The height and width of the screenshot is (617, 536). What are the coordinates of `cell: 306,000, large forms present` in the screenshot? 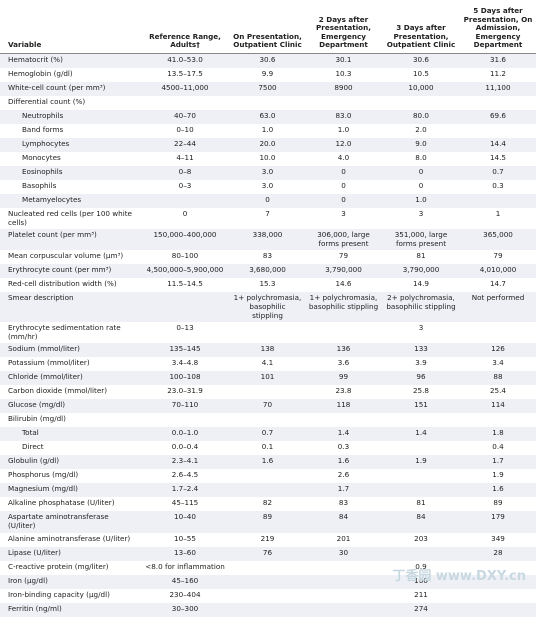 It's located at (343, 239).